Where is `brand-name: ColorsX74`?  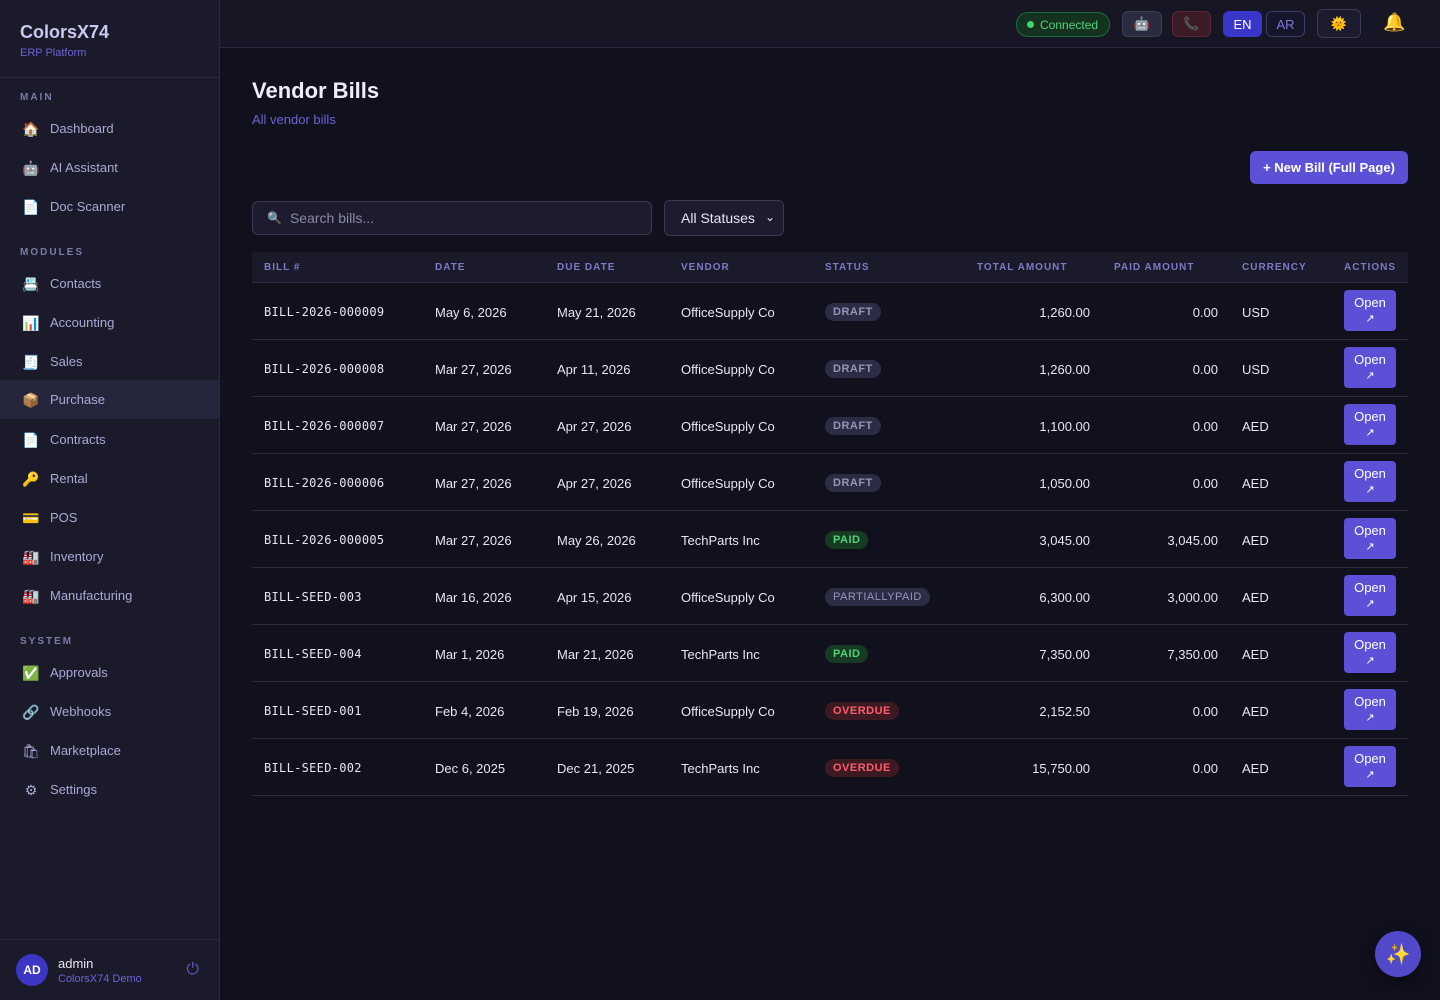
brand-name: ColorsX74 is located at coordinates (65, 32).